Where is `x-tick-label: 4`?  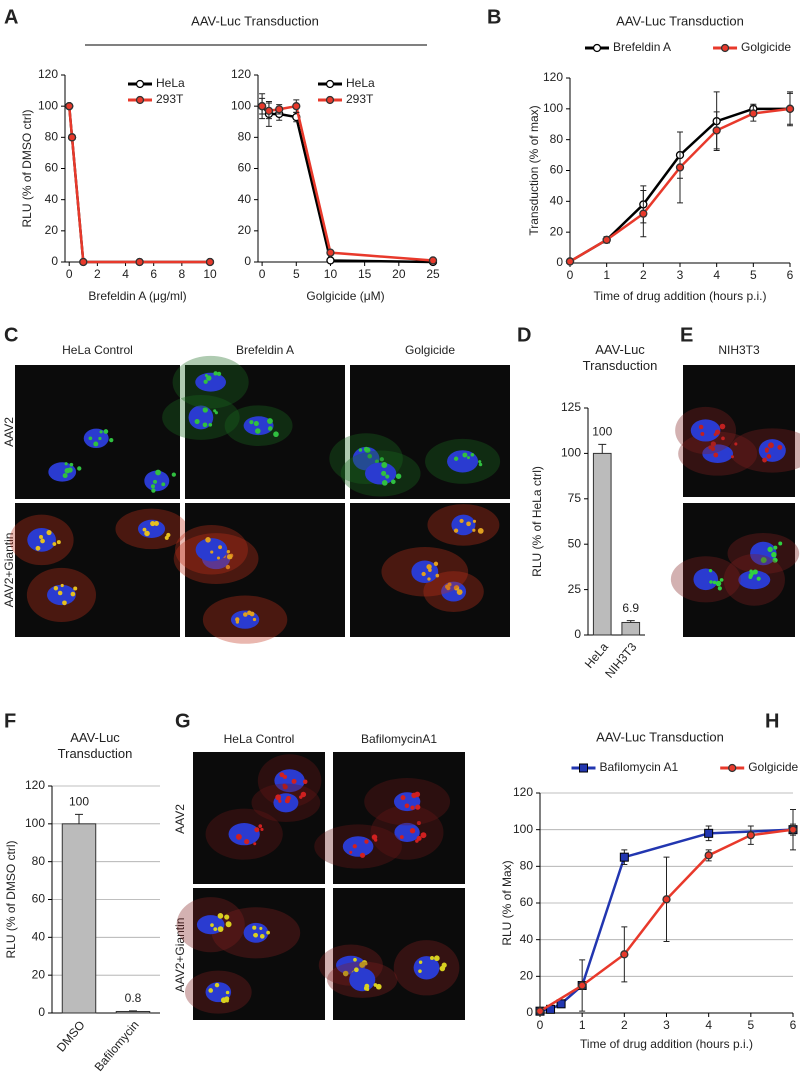 x-tick-label: 4 is located at coordinates (125, 274).